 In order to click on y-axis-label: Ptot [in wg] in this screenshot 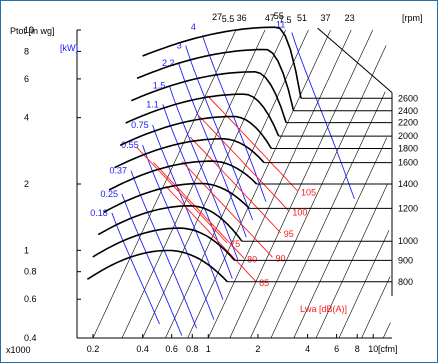, I will do `click(32, 31)`.